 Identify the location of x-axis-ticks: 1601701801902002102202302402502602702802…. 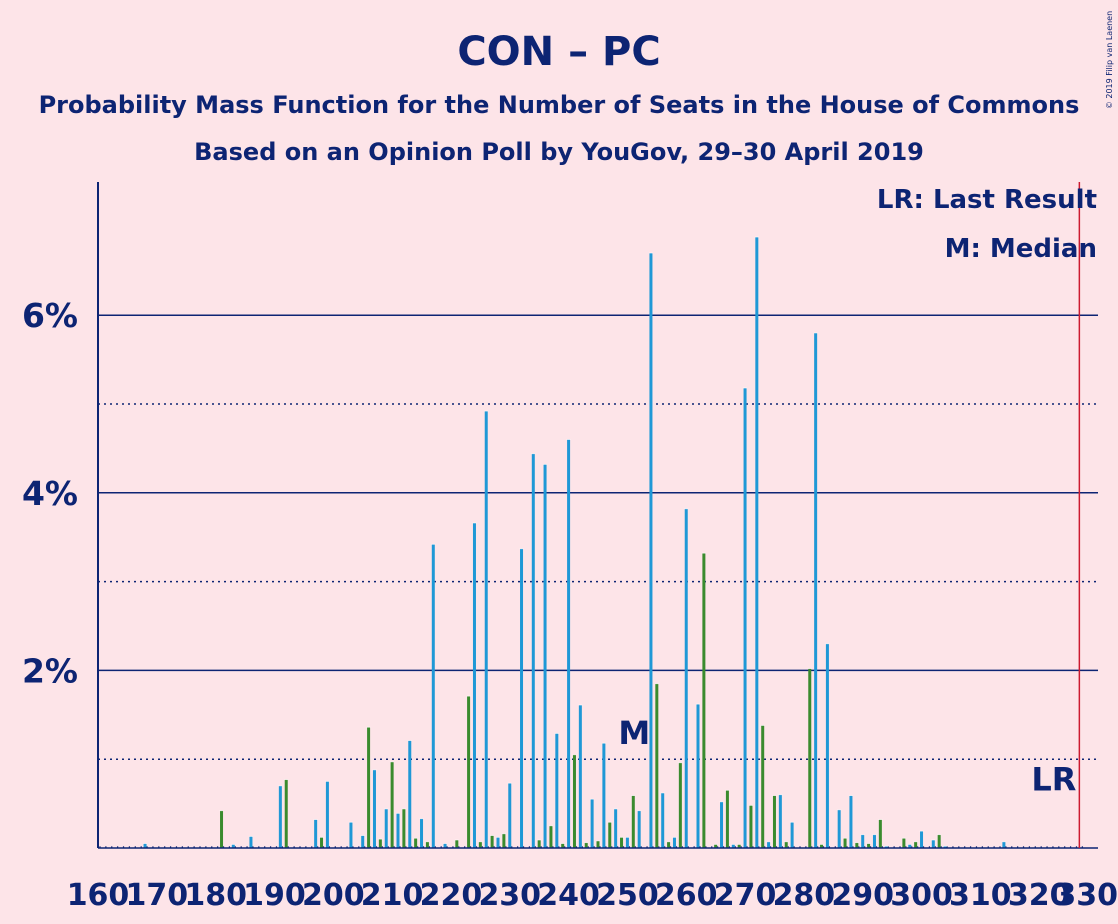
(592, 895).